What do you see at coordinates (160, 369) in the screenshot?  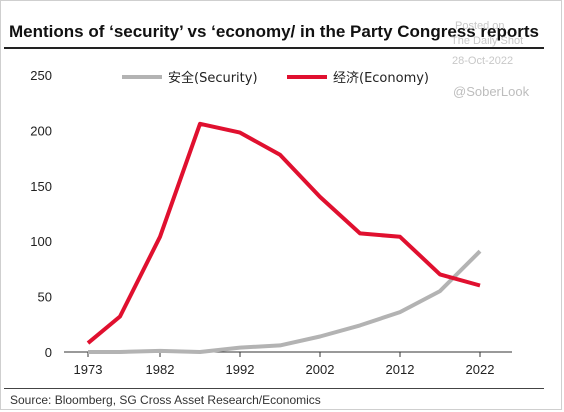 I see `x-tick-label: 1982` at bounding box center [160, 369].